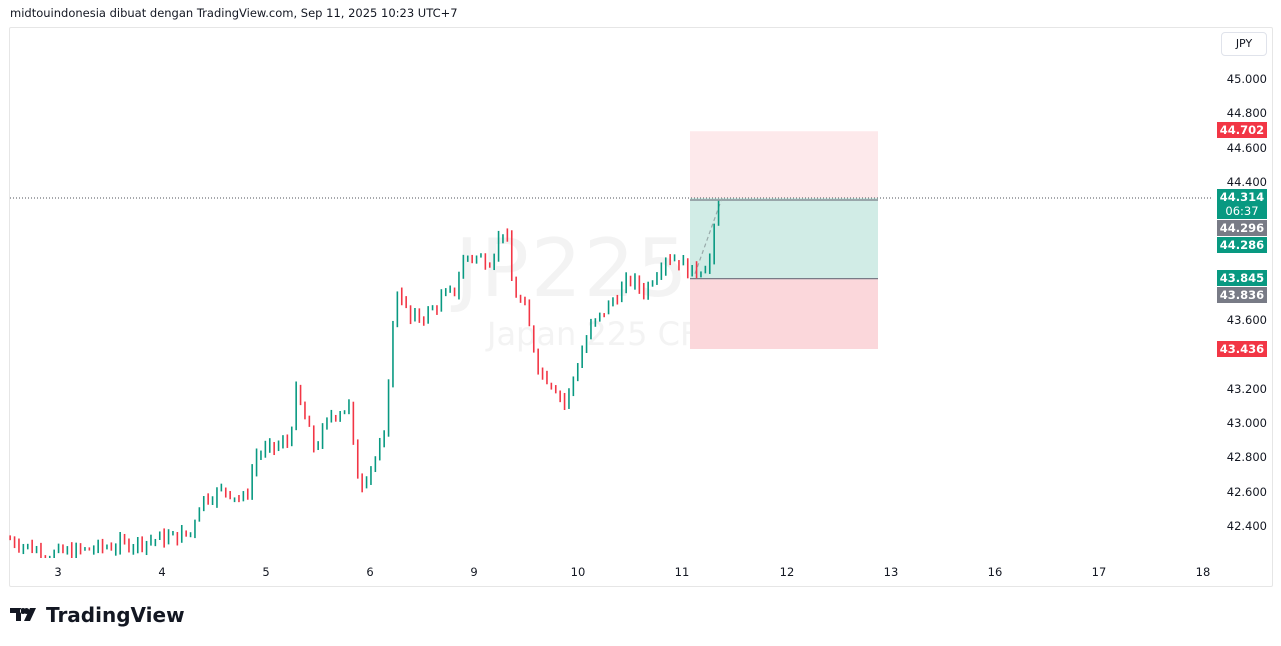  Describe the element at coordinates (891, 572) in the screenshot. I see `time-tick: 13` at that location.